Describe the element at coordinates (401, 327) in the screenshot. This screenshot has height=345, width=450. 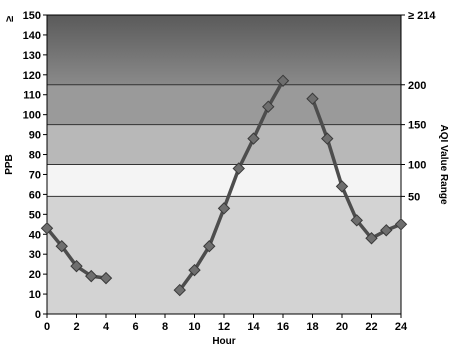
I see `x-tick-label: 24` at that location.